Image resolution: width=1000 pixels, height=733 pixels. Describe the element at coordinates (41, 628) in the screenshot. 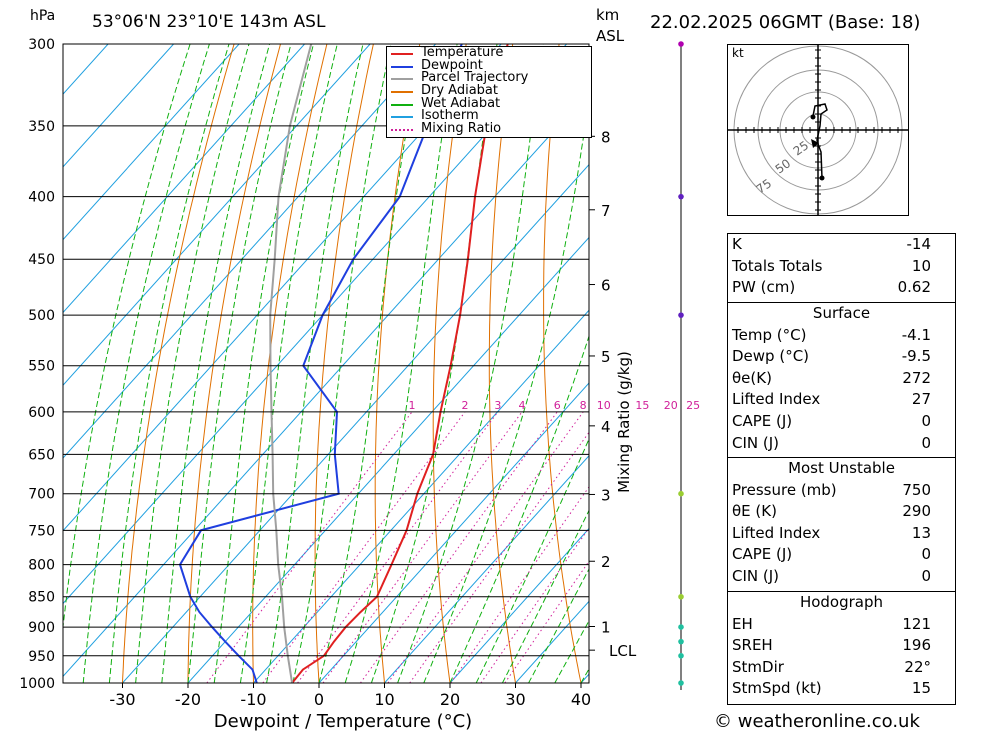

I see `pressure-tick-label: 900` at that location.